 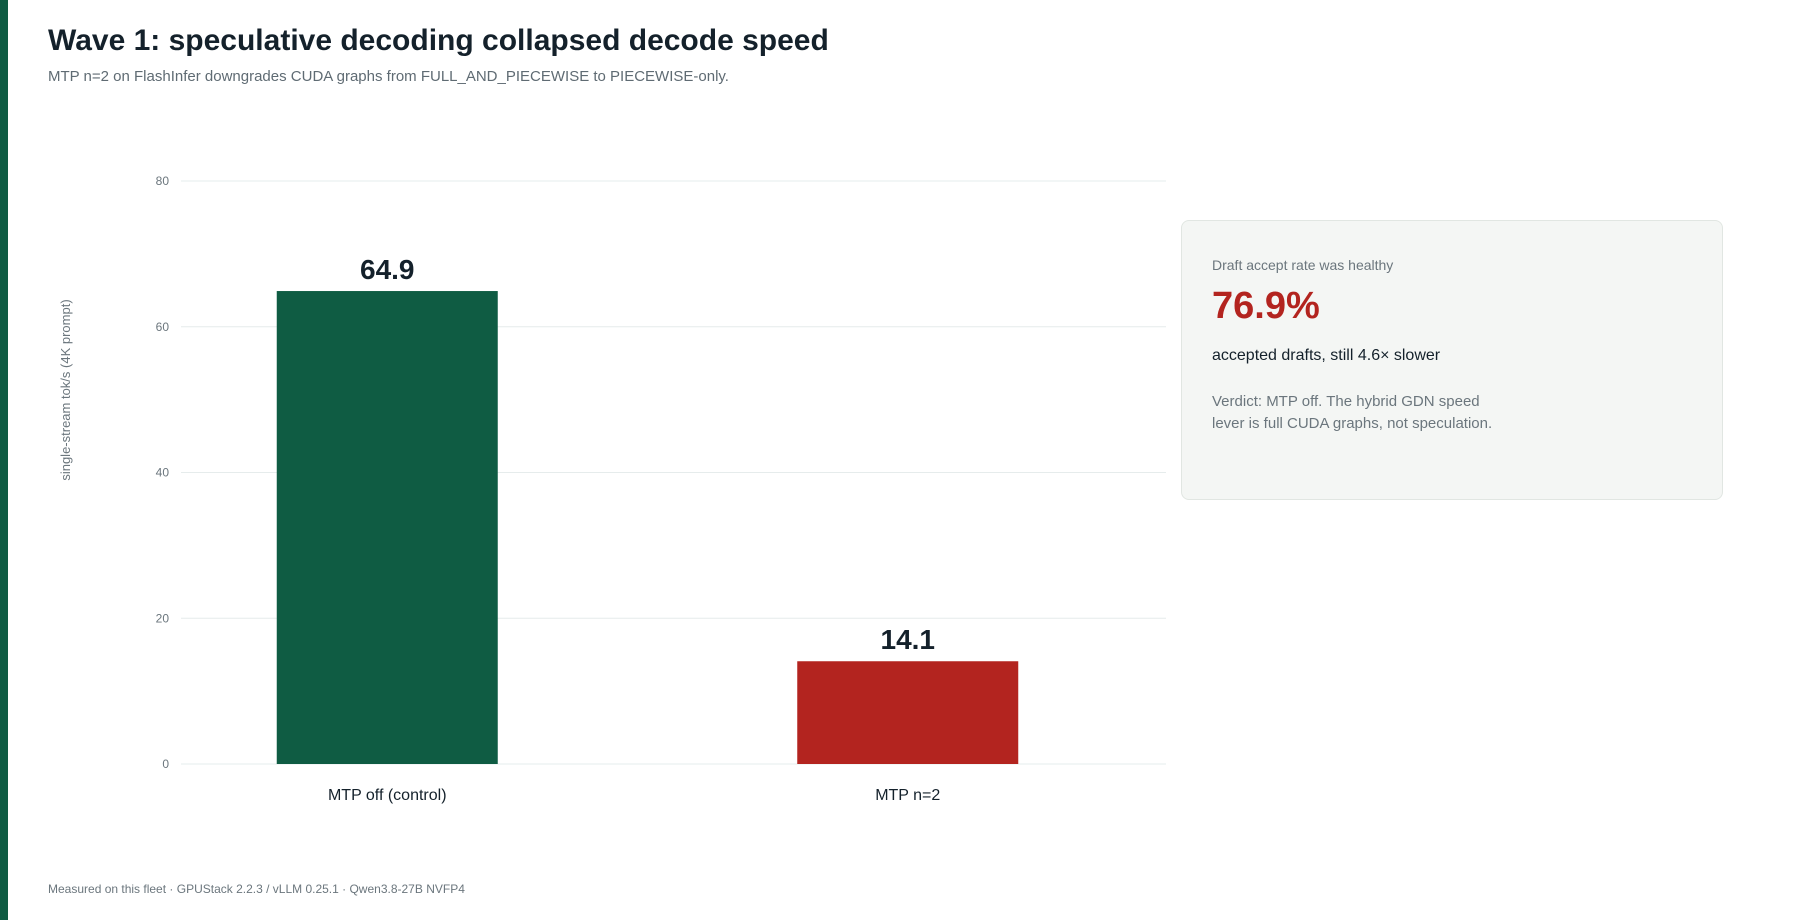 What do you see at coordinates (1266, 306) in the screenshot?
I see `accept-rate-value: 76.9%` at bounding box center [1266, 306].